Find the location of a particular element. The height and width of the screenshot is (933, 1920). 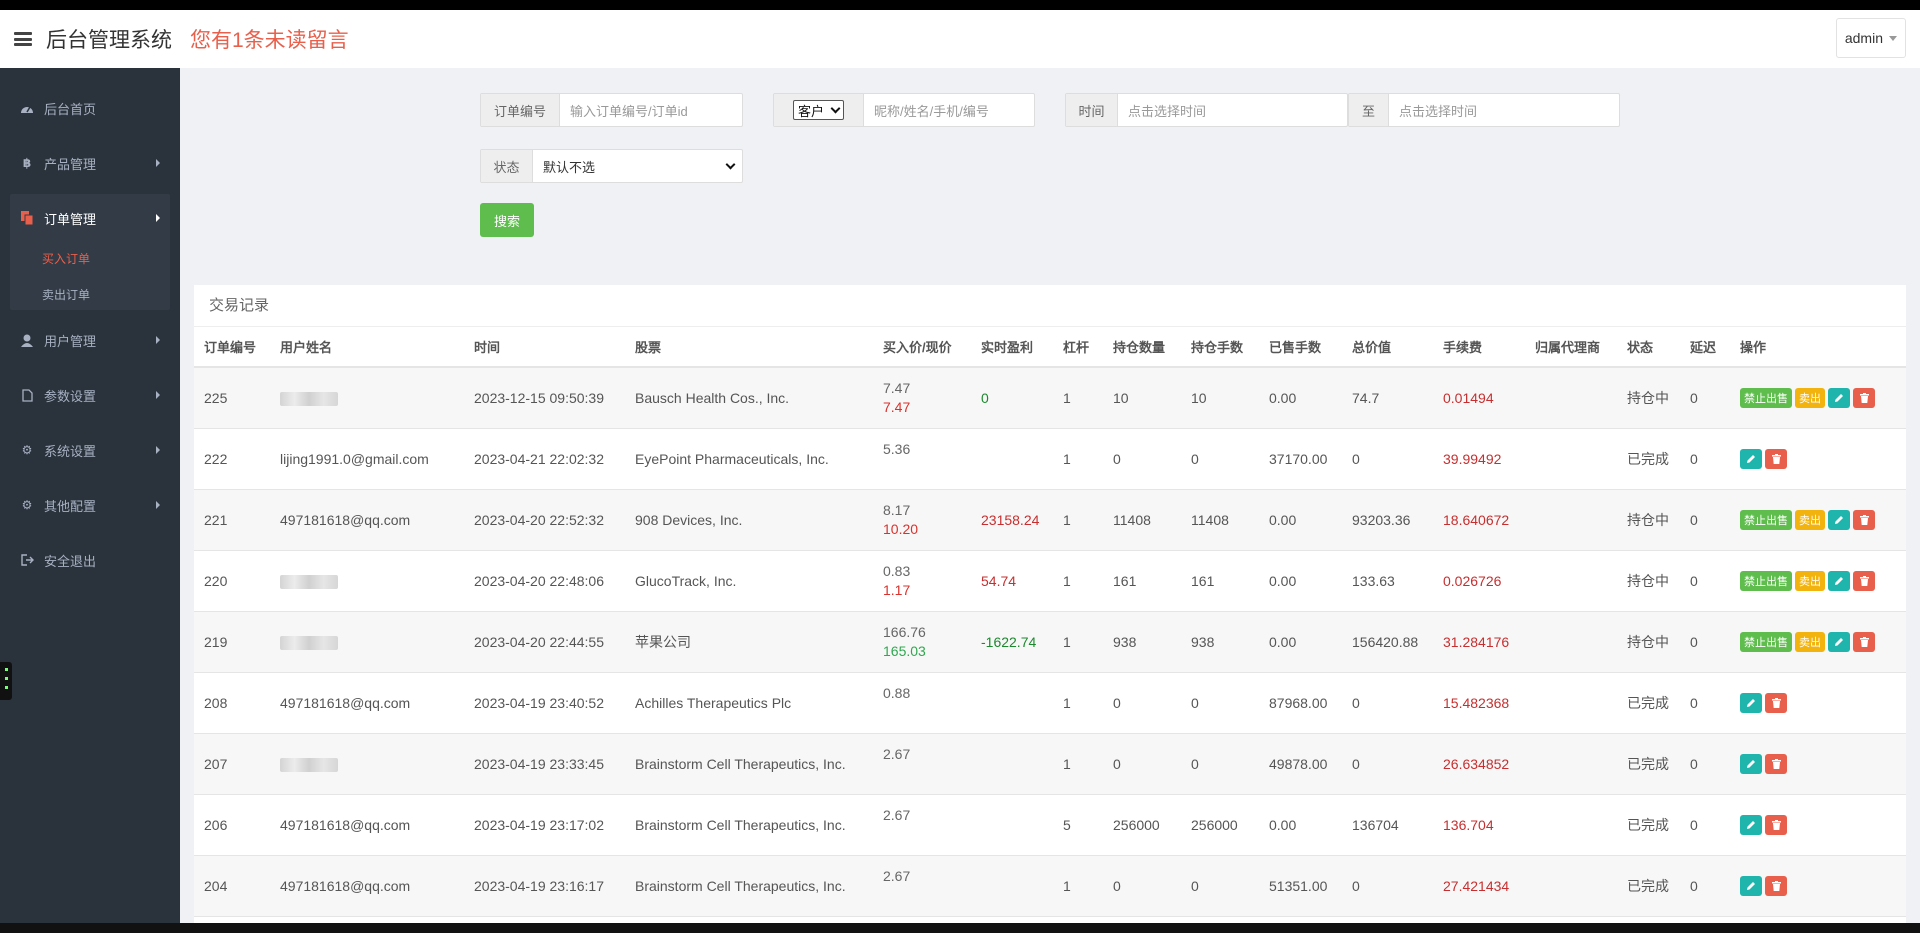

cell-user is located at coordinates (367, 398).